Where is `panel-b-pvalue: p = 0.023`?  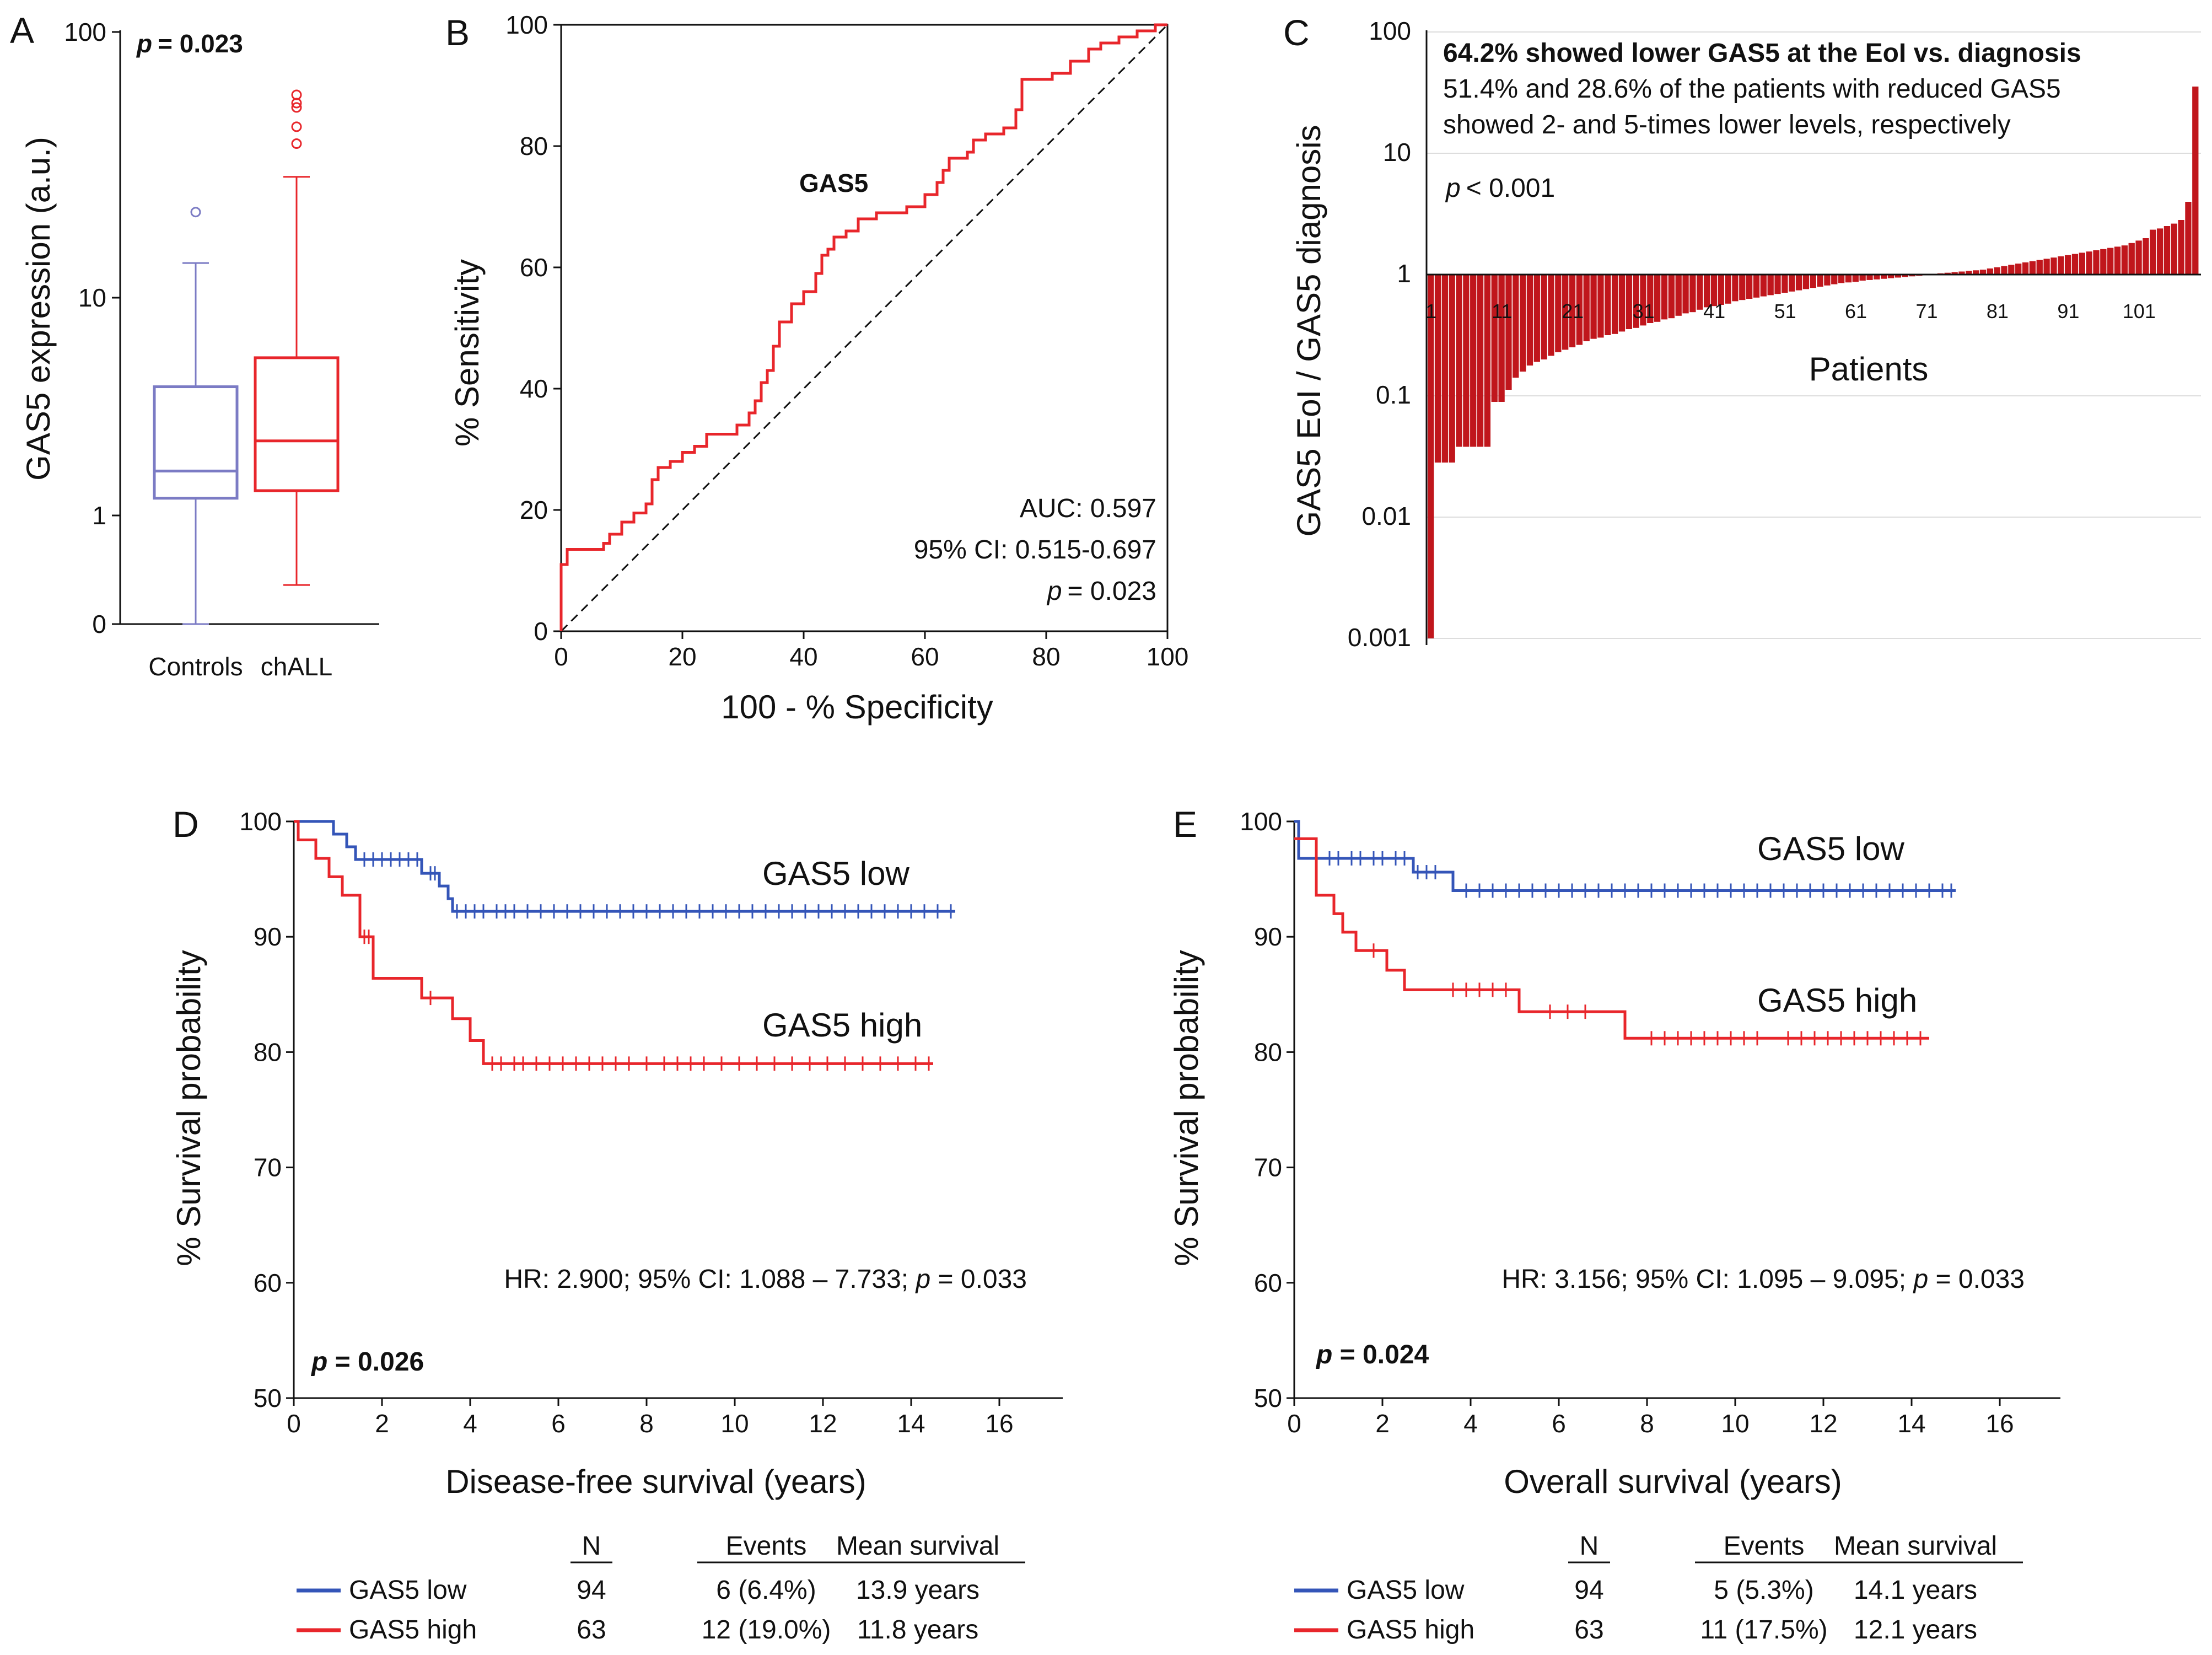 panel-b-pvalue: p = 0.023 is located at coordinates (1101, 591).